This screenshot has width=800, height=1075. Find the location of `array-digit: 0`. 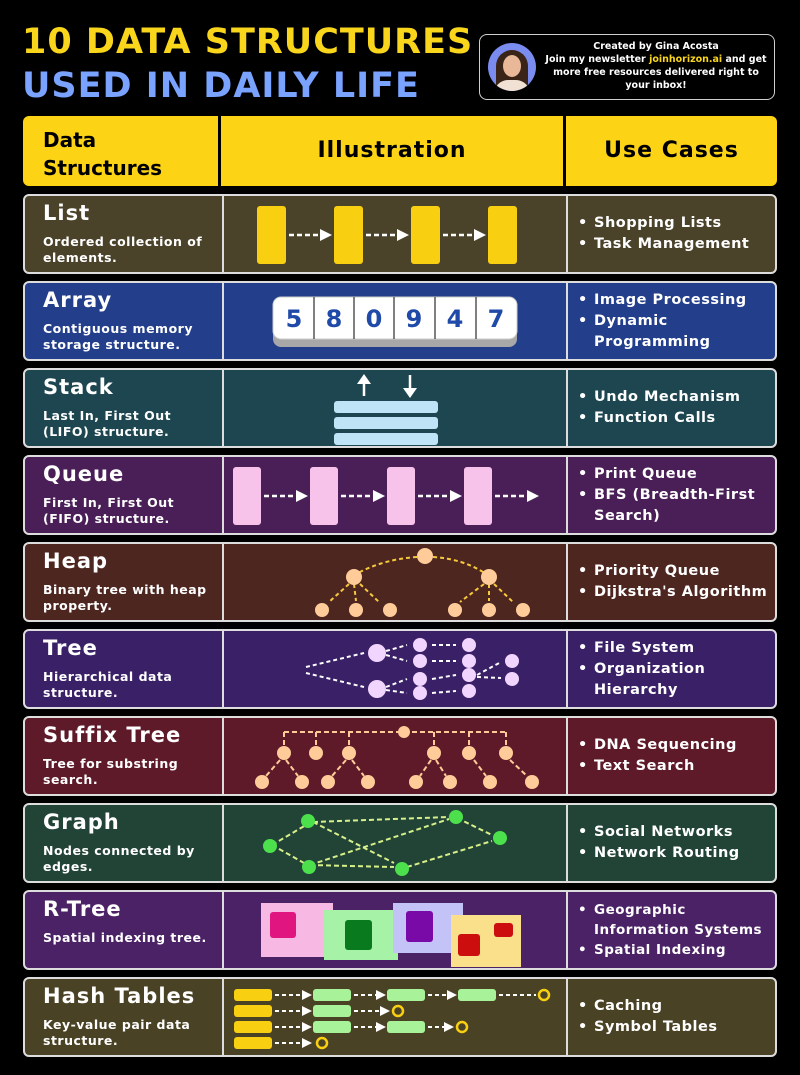

array-digit: 0 is located at coordinates (374, 319).